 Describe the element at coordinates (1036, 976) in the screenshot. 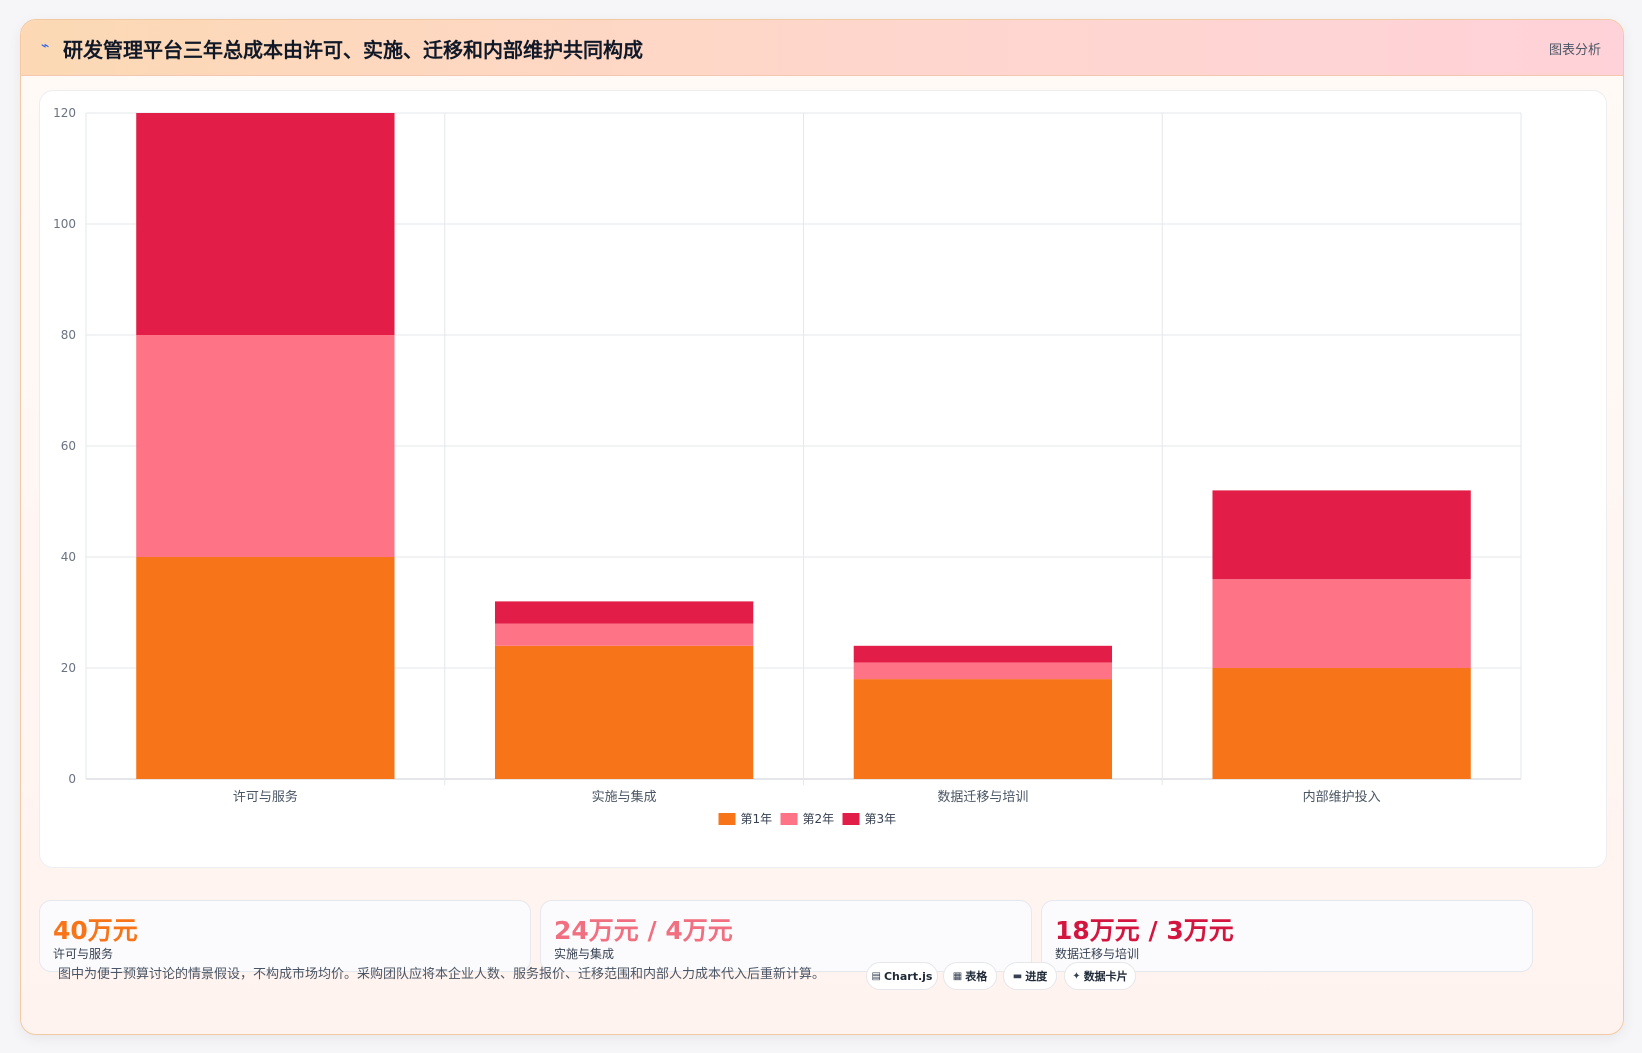

I see `chip-label: 进度` at that location.